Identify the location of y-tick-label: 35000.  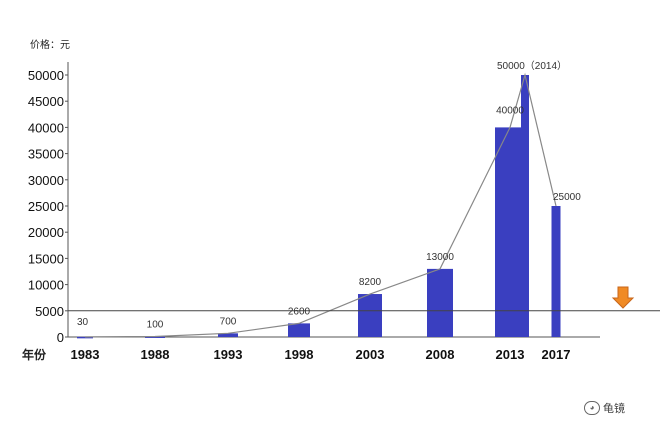
(46, 154).